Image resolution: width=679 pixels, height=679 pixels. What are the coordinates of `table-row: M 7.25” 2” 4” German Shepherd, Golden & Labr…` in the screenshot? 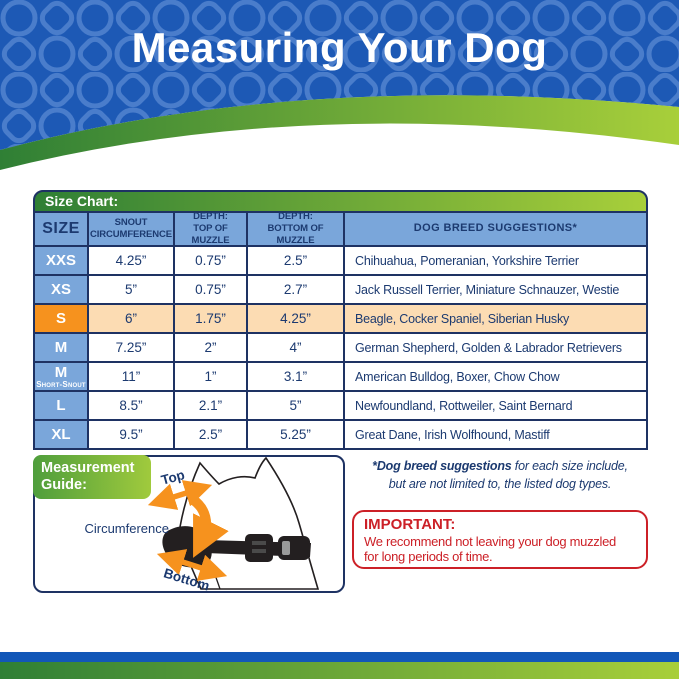 It's located at (341, 348).